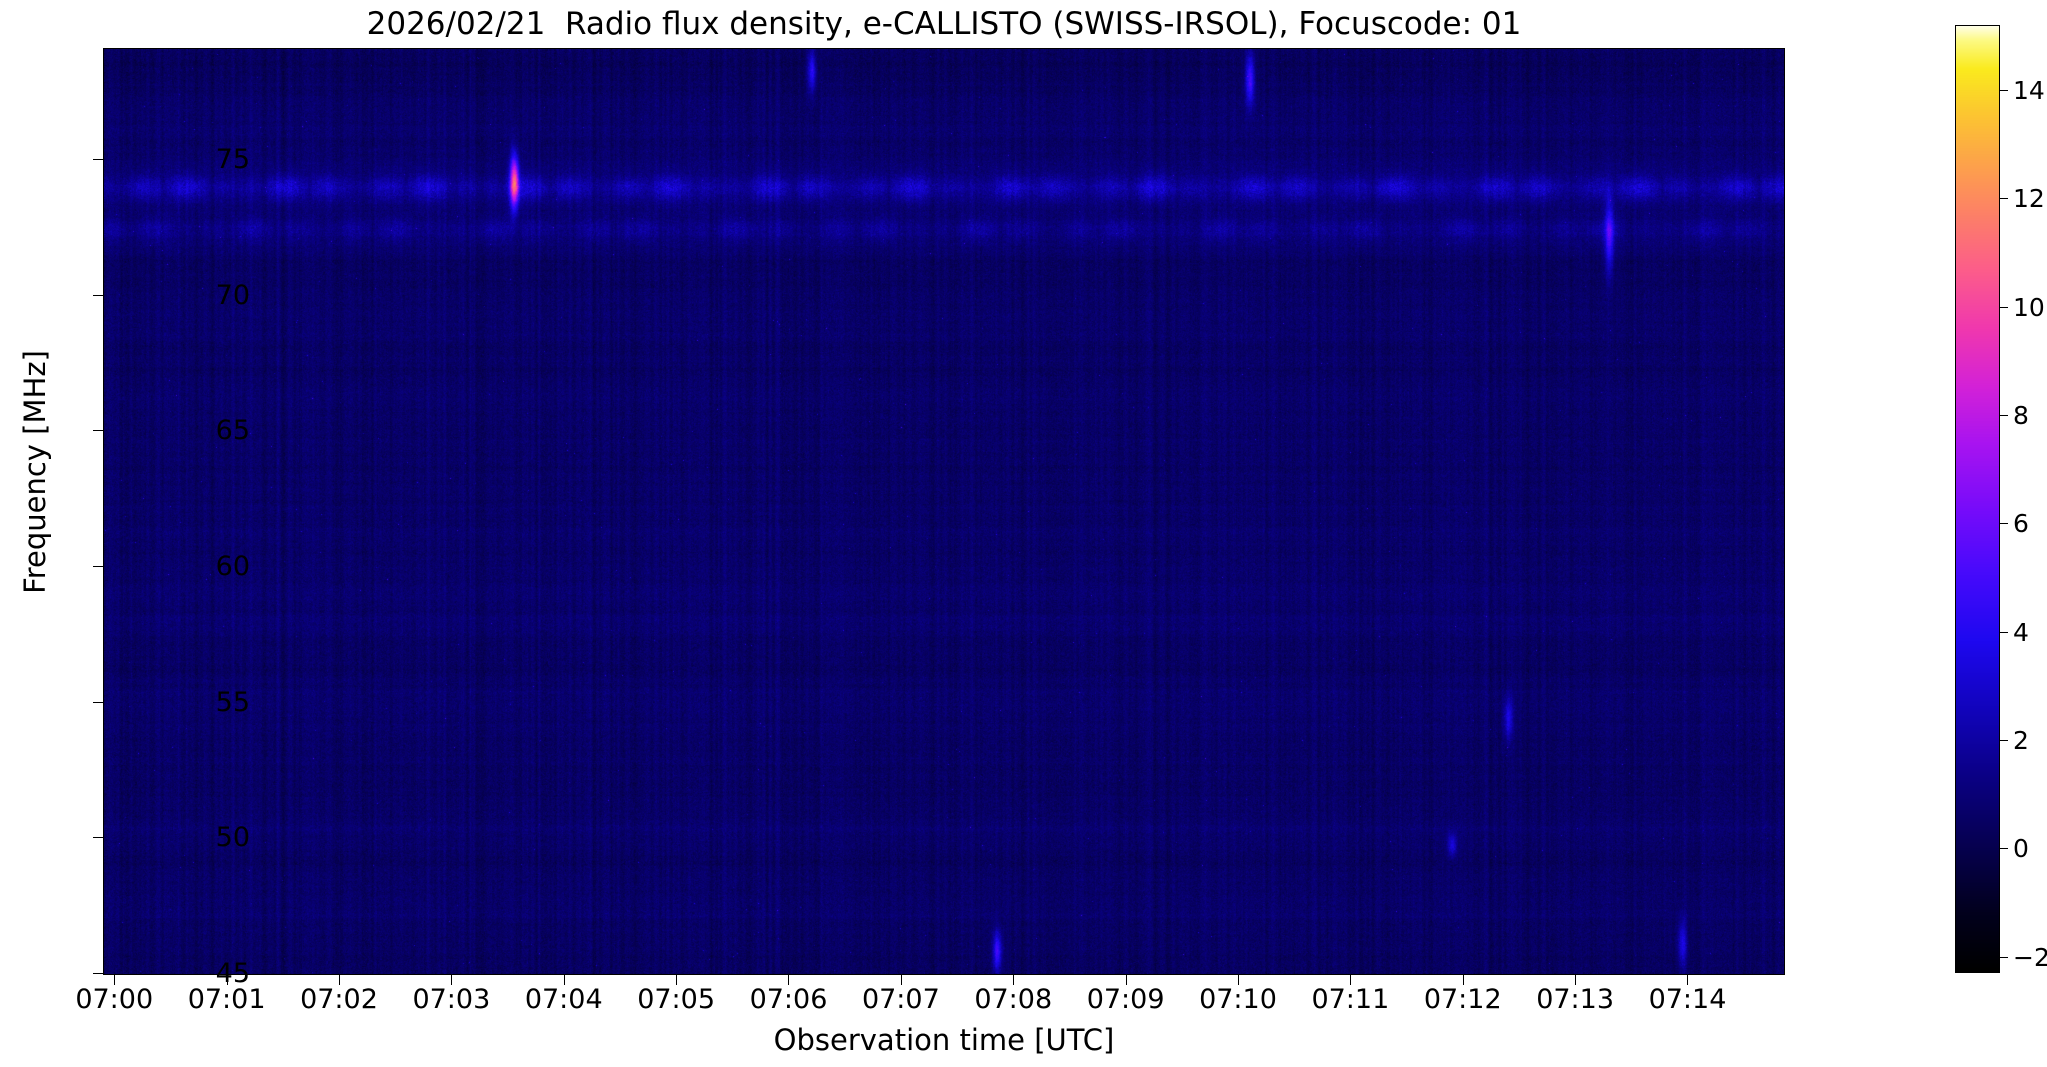 The height and width of the screenshot is (1067, 2047). What do you see at coordinates (232, 702) in the screenshot?
I see `y-axis-tick-label: 55` at bounding box center [232, 702].